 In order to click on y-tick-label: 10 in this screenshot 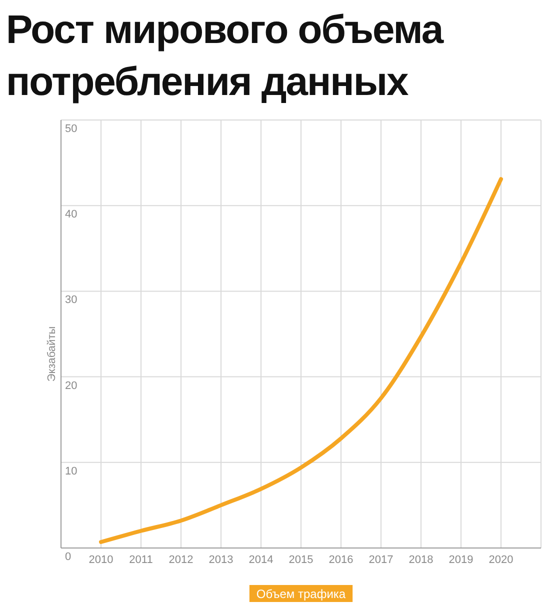, I will do `click(71, 471)`.